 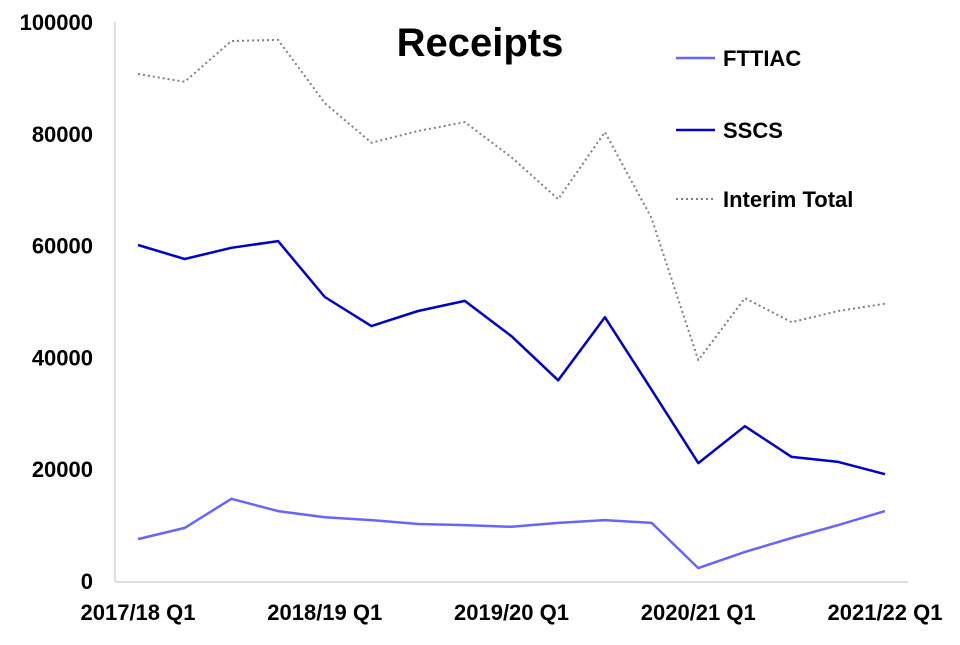 What do you see at coordinates (480, 43) in the screenshot?
I see `chart-title: Receipts` at bounding box center [480, 43].